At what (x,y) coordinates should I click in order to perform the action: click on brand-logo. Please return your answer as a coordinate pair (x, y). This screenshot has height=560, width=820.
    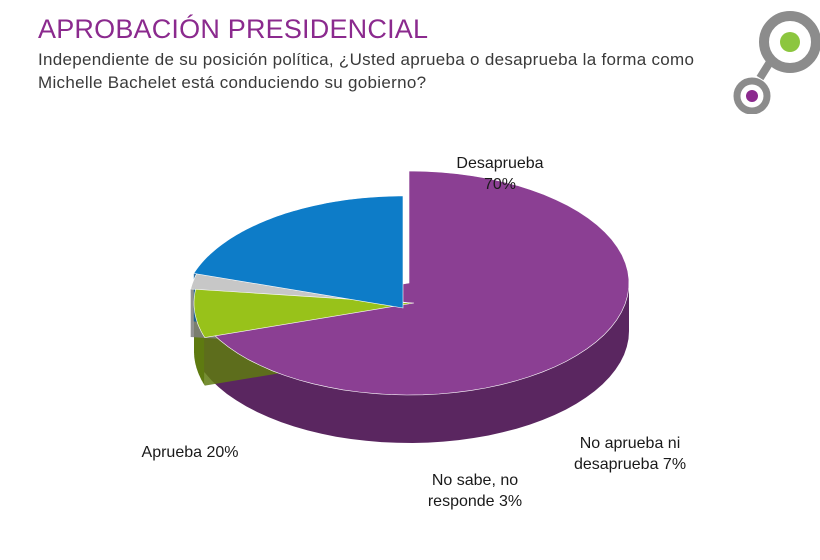
    Looking at the image, I should click on (776, 62).